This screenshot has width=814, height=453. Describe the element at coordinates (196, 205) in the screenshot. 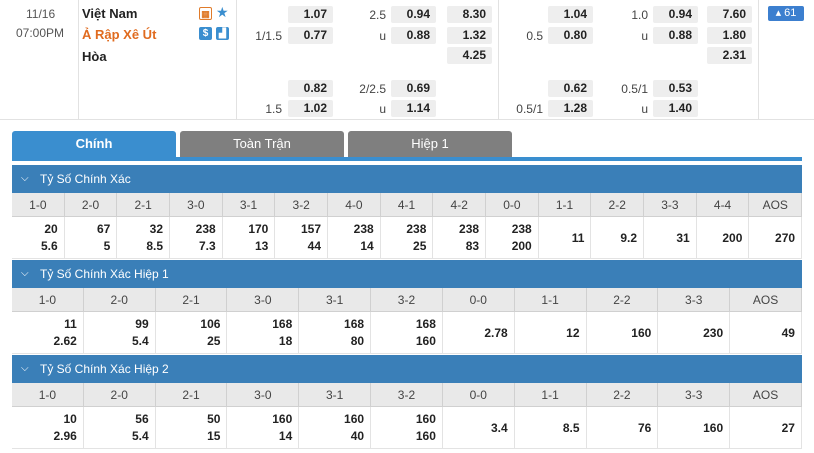

I see `score-label: 3-0` at that location.